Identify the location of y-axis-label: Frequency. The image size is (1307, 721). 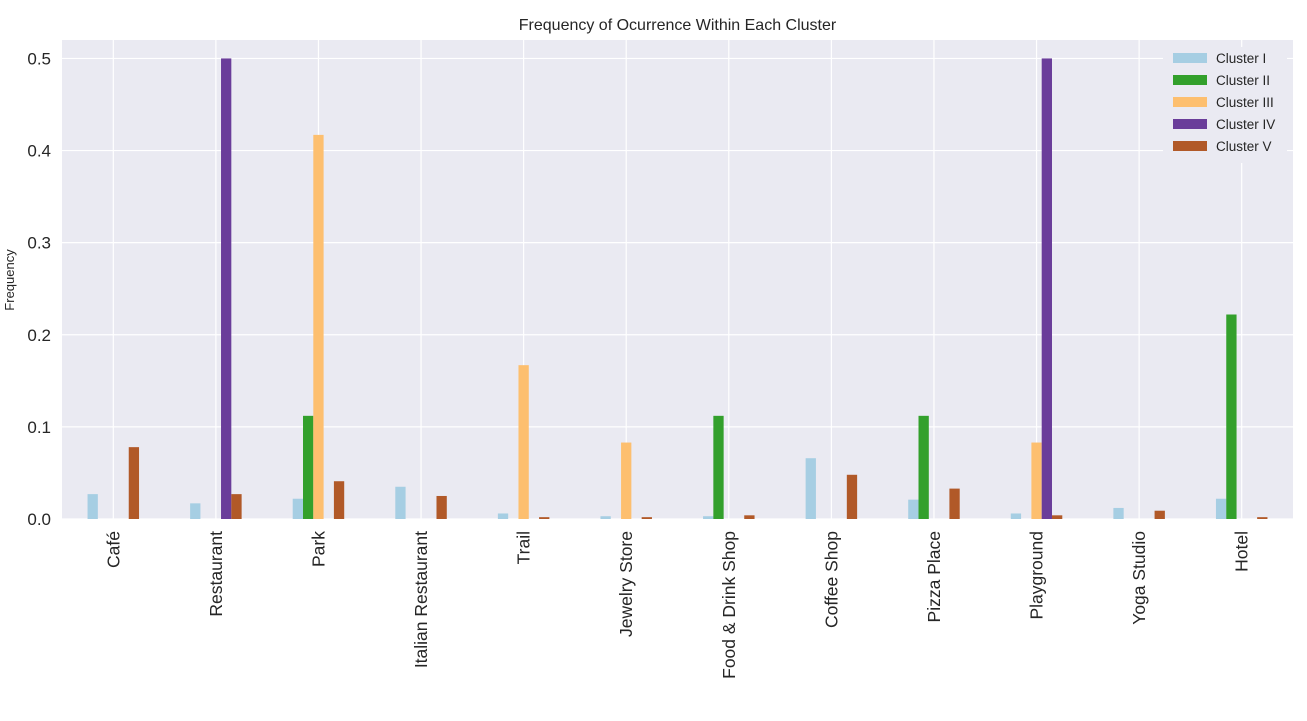
(9, 280).